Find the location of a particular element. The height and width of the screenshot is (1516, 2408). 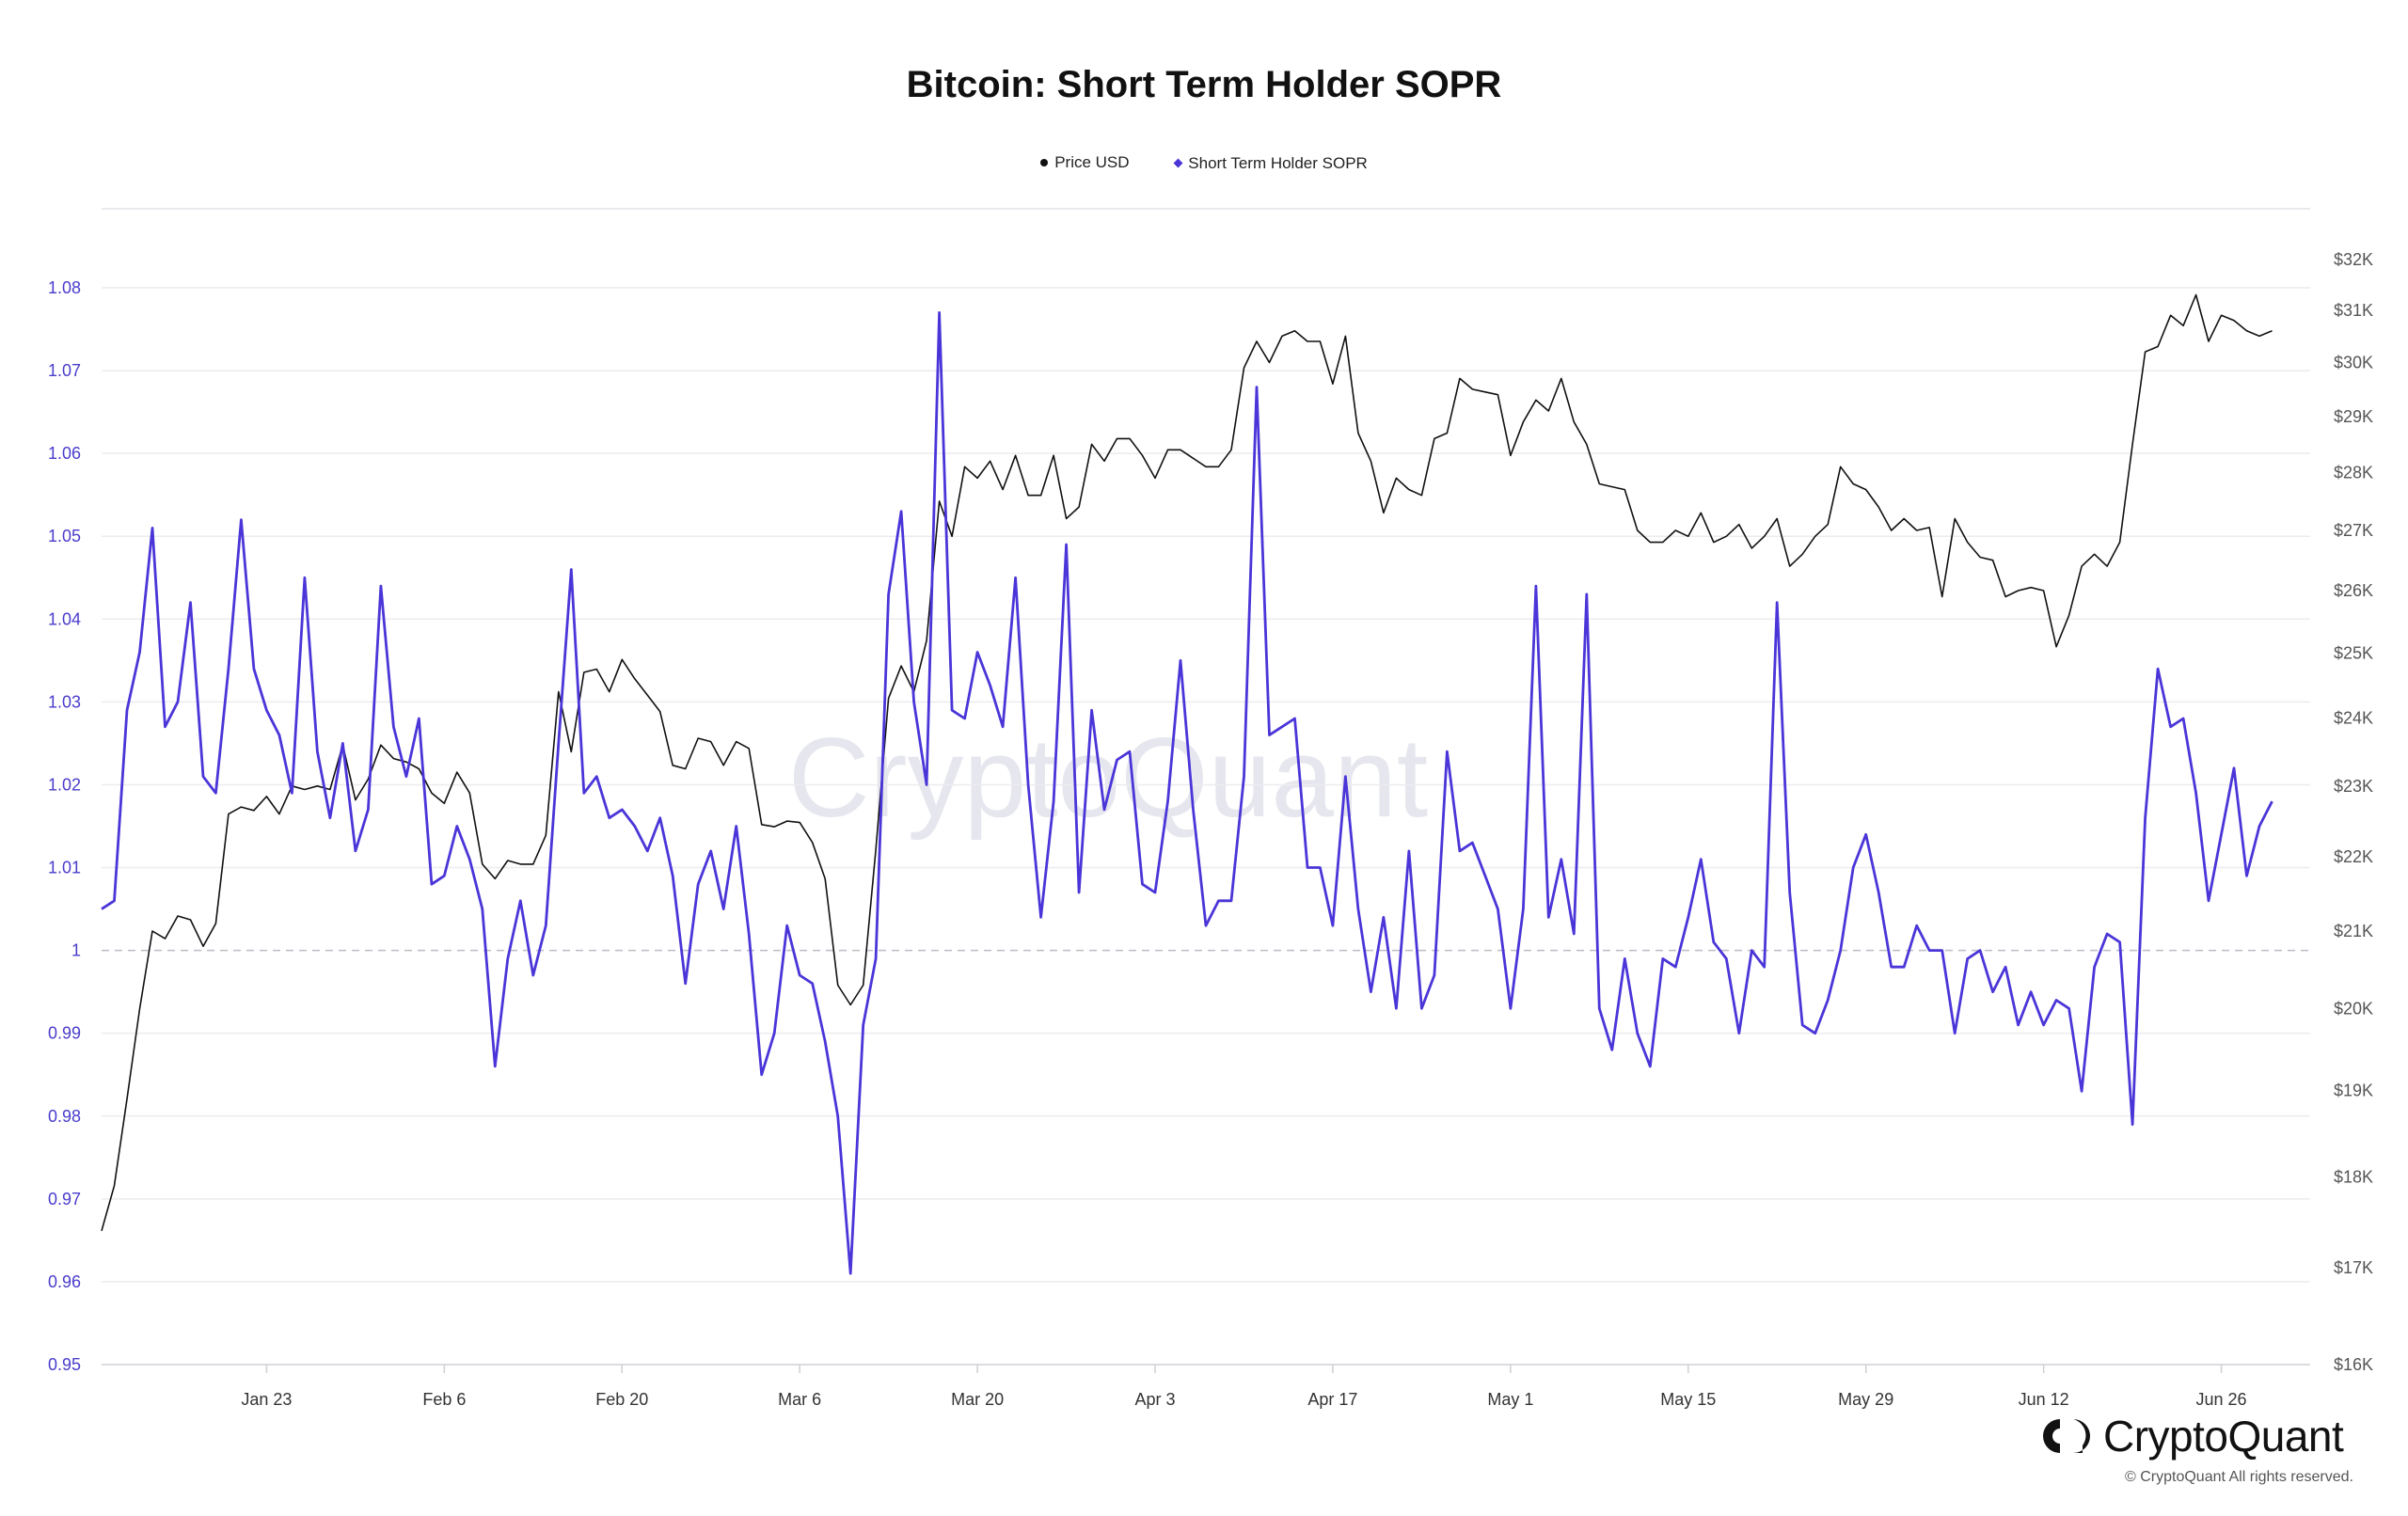

cryptoquant-logo-icon is located at coordinates (2067, 1436).